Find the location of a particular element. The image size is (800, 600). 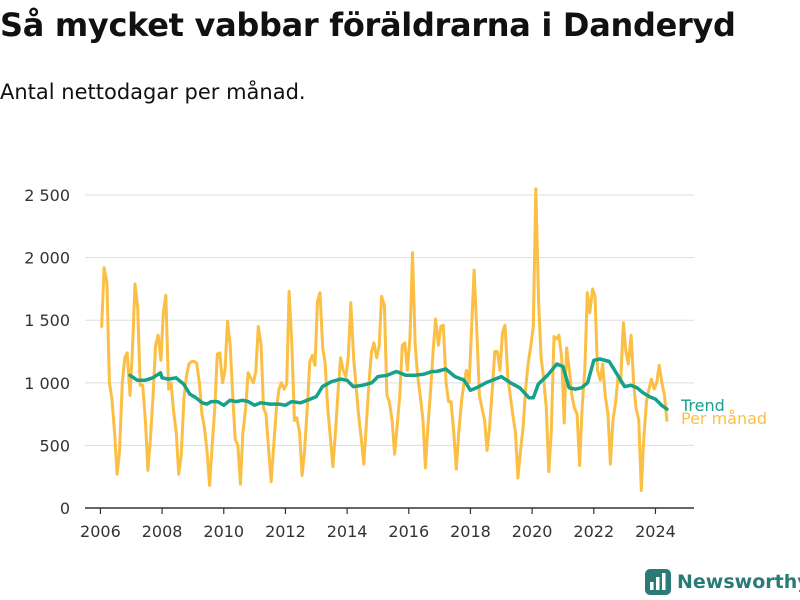

y-axis-ticks: 0 500 1 000 1 500 2 000 2 500 is located at coordinates (47, 352).